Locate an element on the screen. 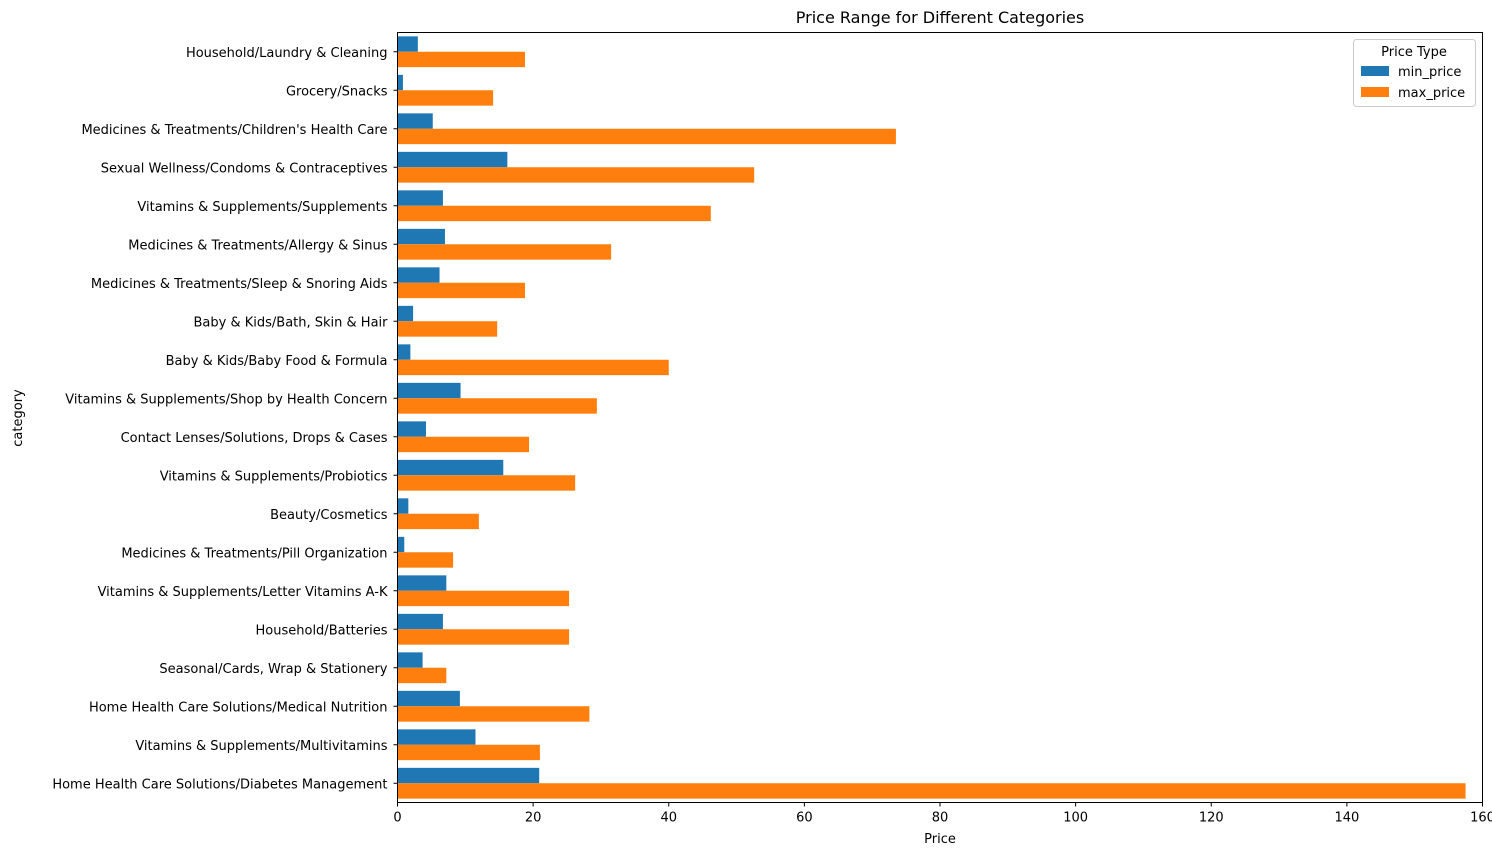 The width and height of the screenshot is (1492, 855). x-tick-label: 120 is located at coordinates (1211, 818).